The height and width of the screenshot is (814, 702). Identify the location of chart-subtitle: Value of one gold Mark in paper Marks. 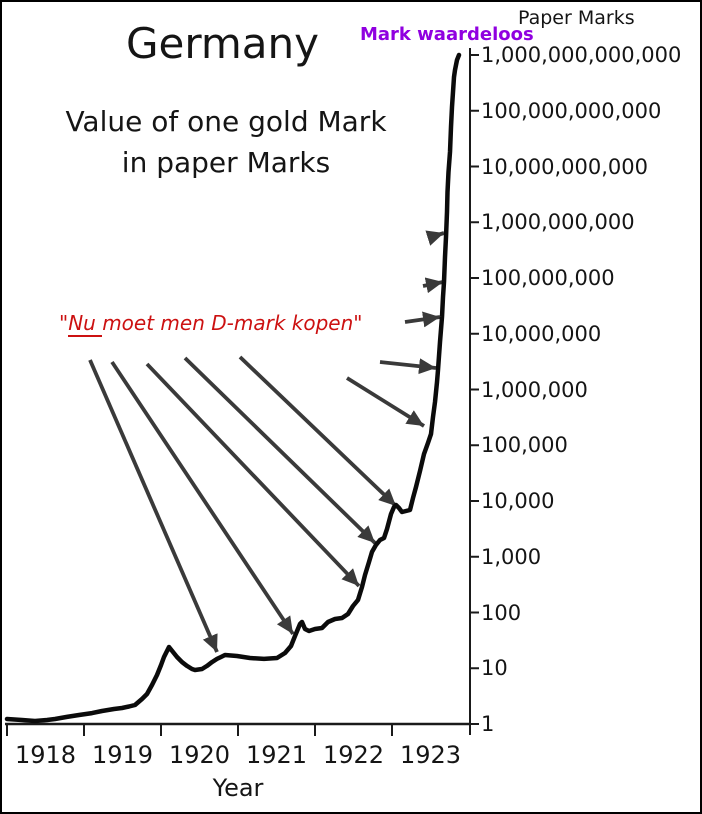
(226, 142).